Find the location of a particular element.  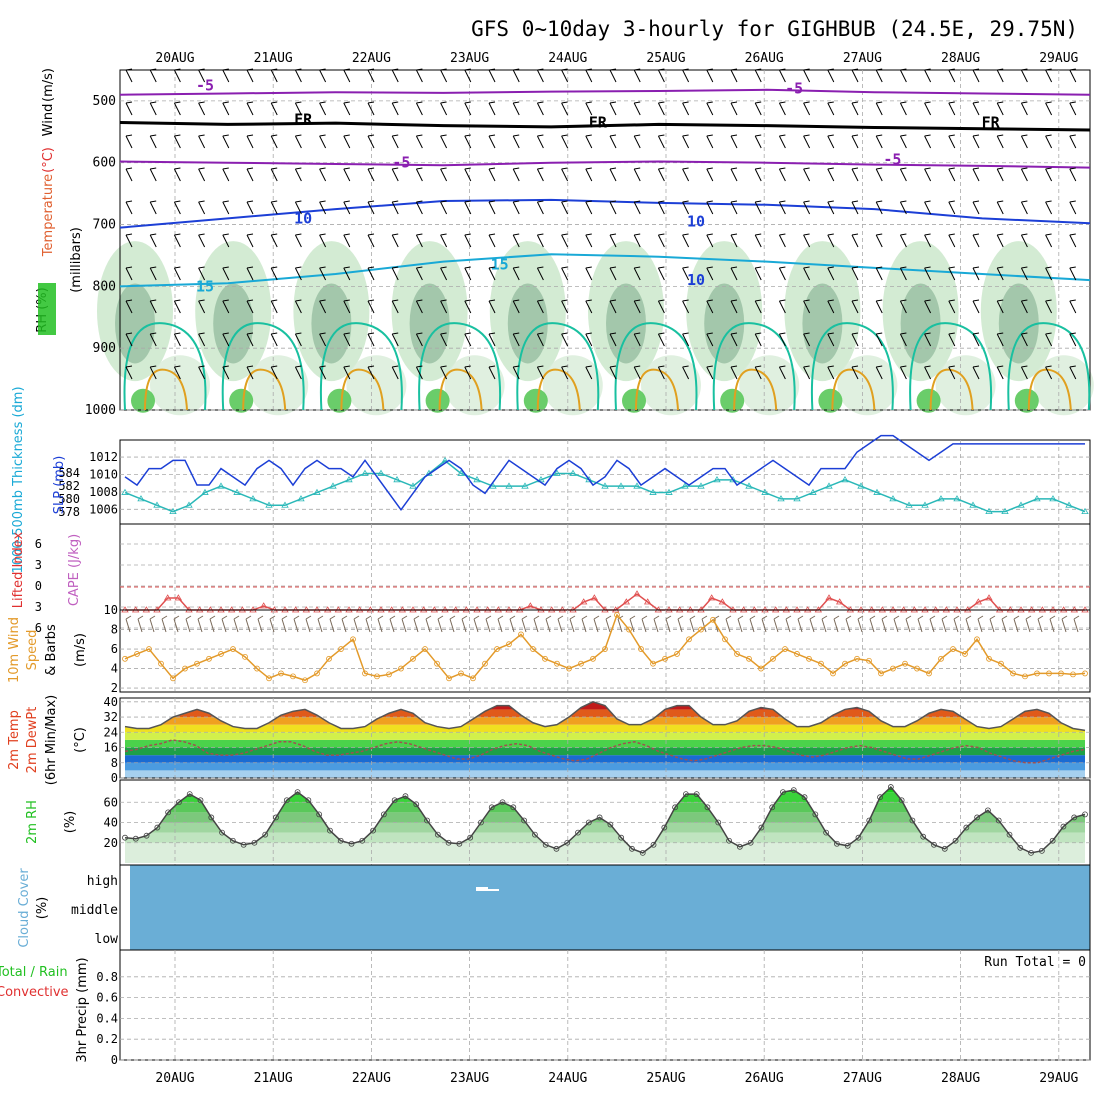

wind-frame is located at coordinates (605, 651).